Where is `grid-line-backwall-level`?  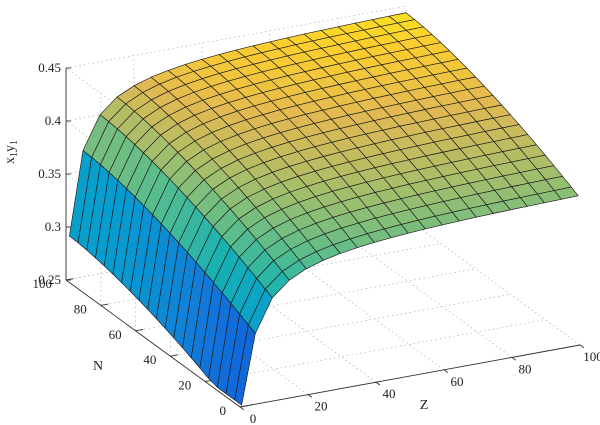 grid-line-backwall-level is located at coordinates (236, 37).